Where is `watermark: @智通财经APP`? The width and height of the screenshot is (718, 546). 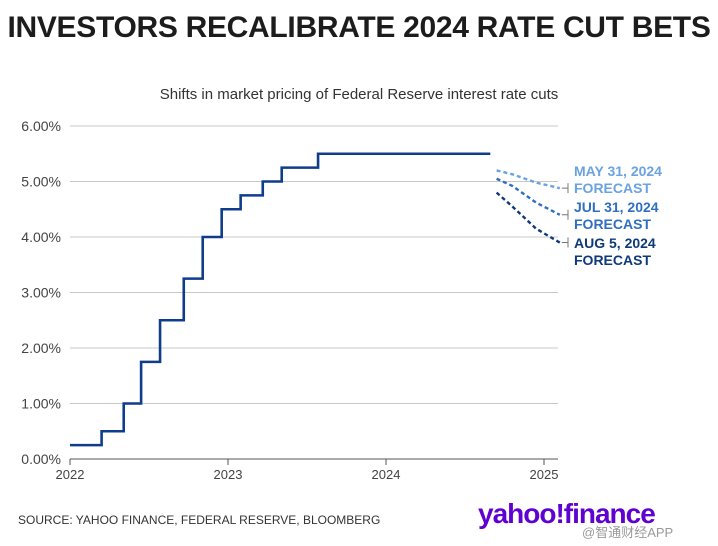
watermark: @智通财经APP is located at coordinates (628, 532).